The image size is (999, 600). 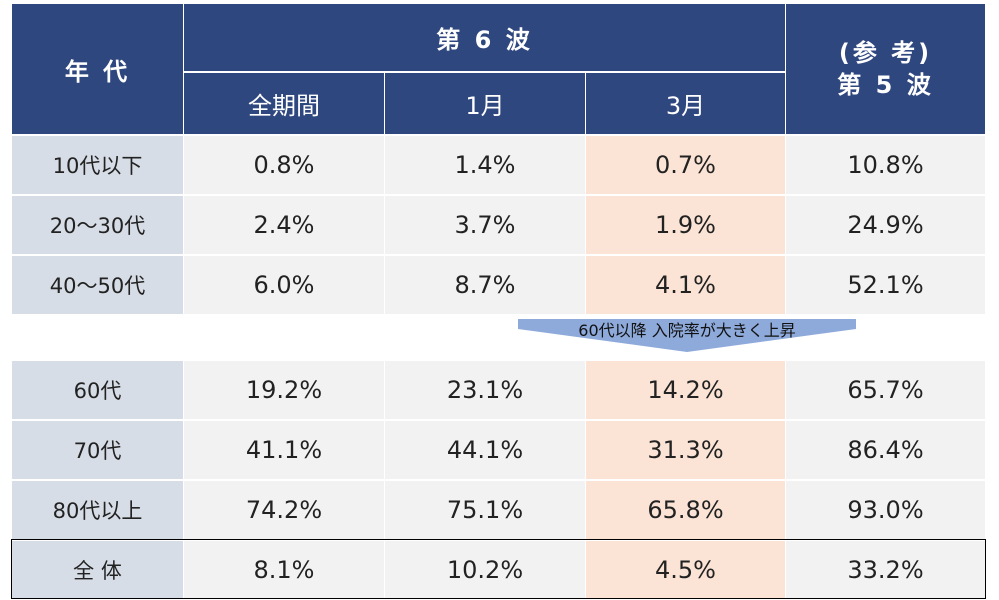 I want to click on value-cell: 41.1%, so click(x=284, y=450).